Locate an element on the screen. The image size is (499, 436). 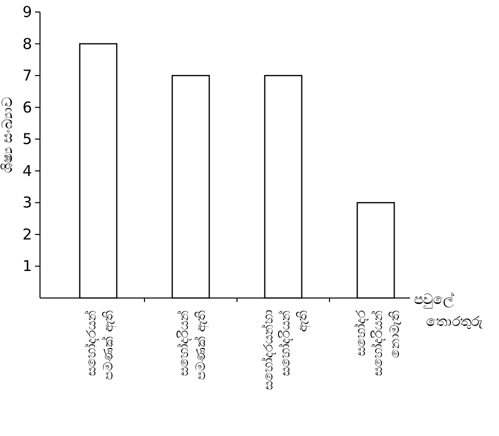
y-tick-label: 7 is located at coordinates (27, 75).